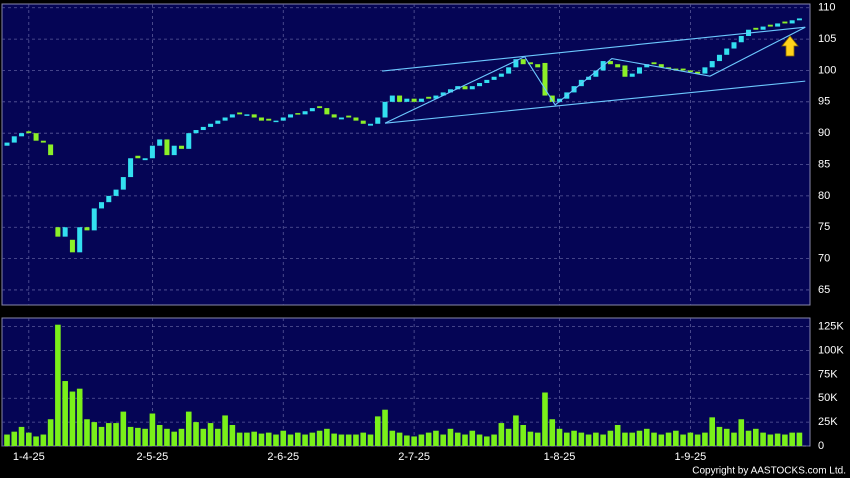 Image resolution: width=850 pixels, height=478 pixels. I want to click on y2-tick-label: 125K, so click(831, 327).